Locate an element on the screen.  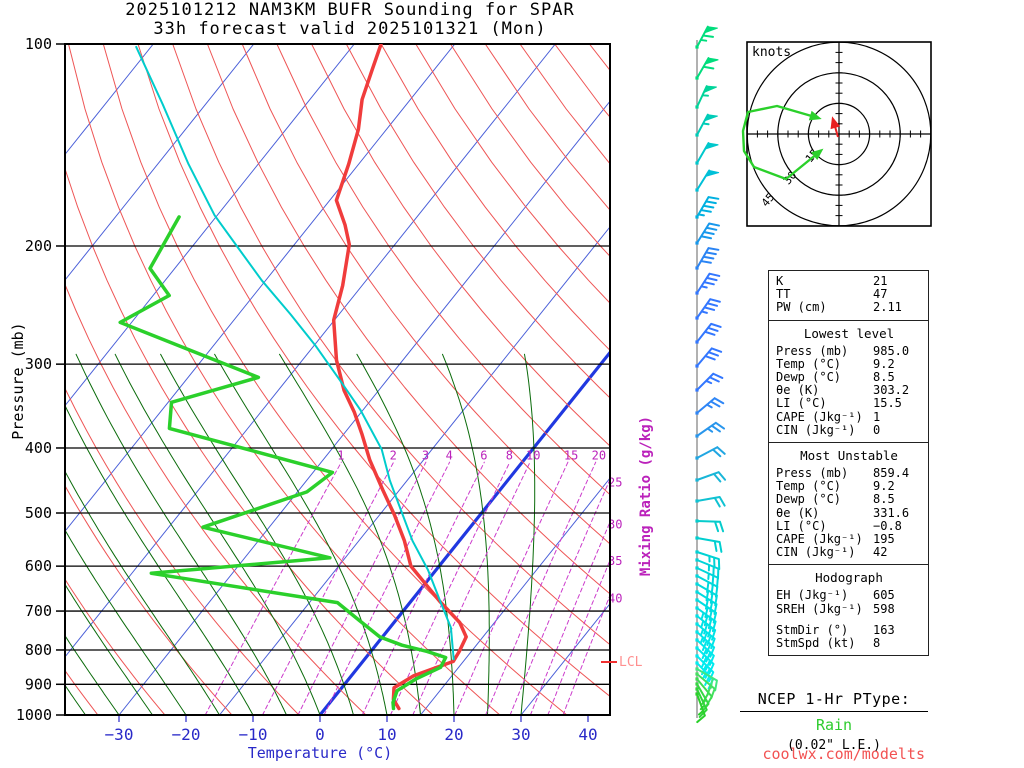
row-label: LI (°C) is located at coordinates (801, 403).